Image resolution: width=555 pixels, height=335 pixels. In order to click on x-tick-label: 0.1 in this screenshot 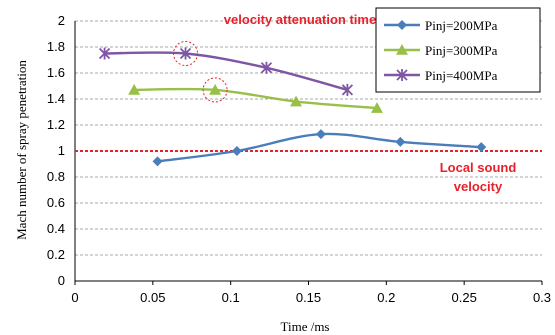, I will do `click(231, 297)`.